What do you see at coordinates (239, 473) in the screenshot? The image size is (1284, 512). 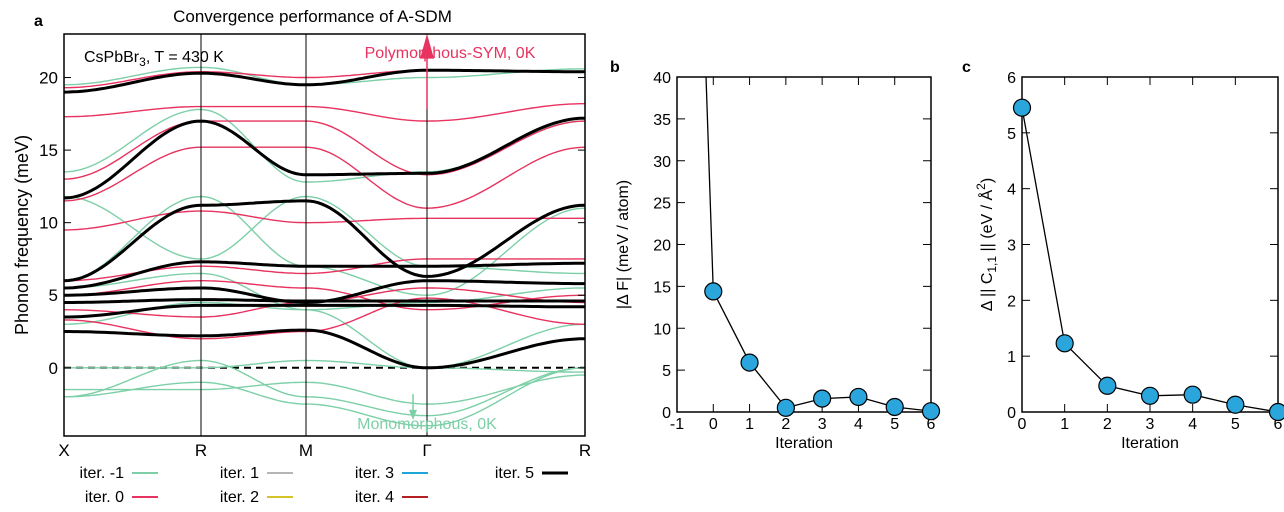 I see `legend-label-2: iter. 1` at bounding box center [239, 473].